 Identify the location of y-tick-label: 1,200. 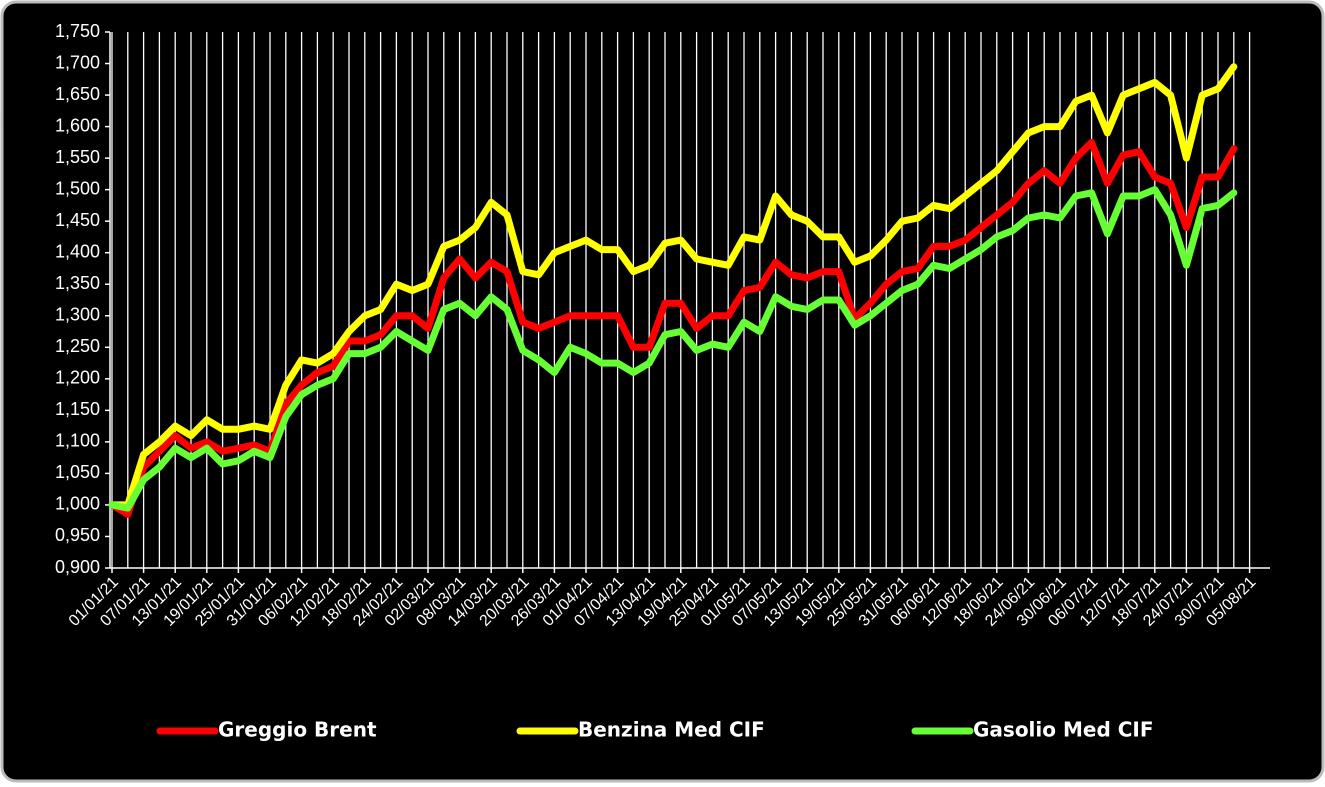
(77, 378).